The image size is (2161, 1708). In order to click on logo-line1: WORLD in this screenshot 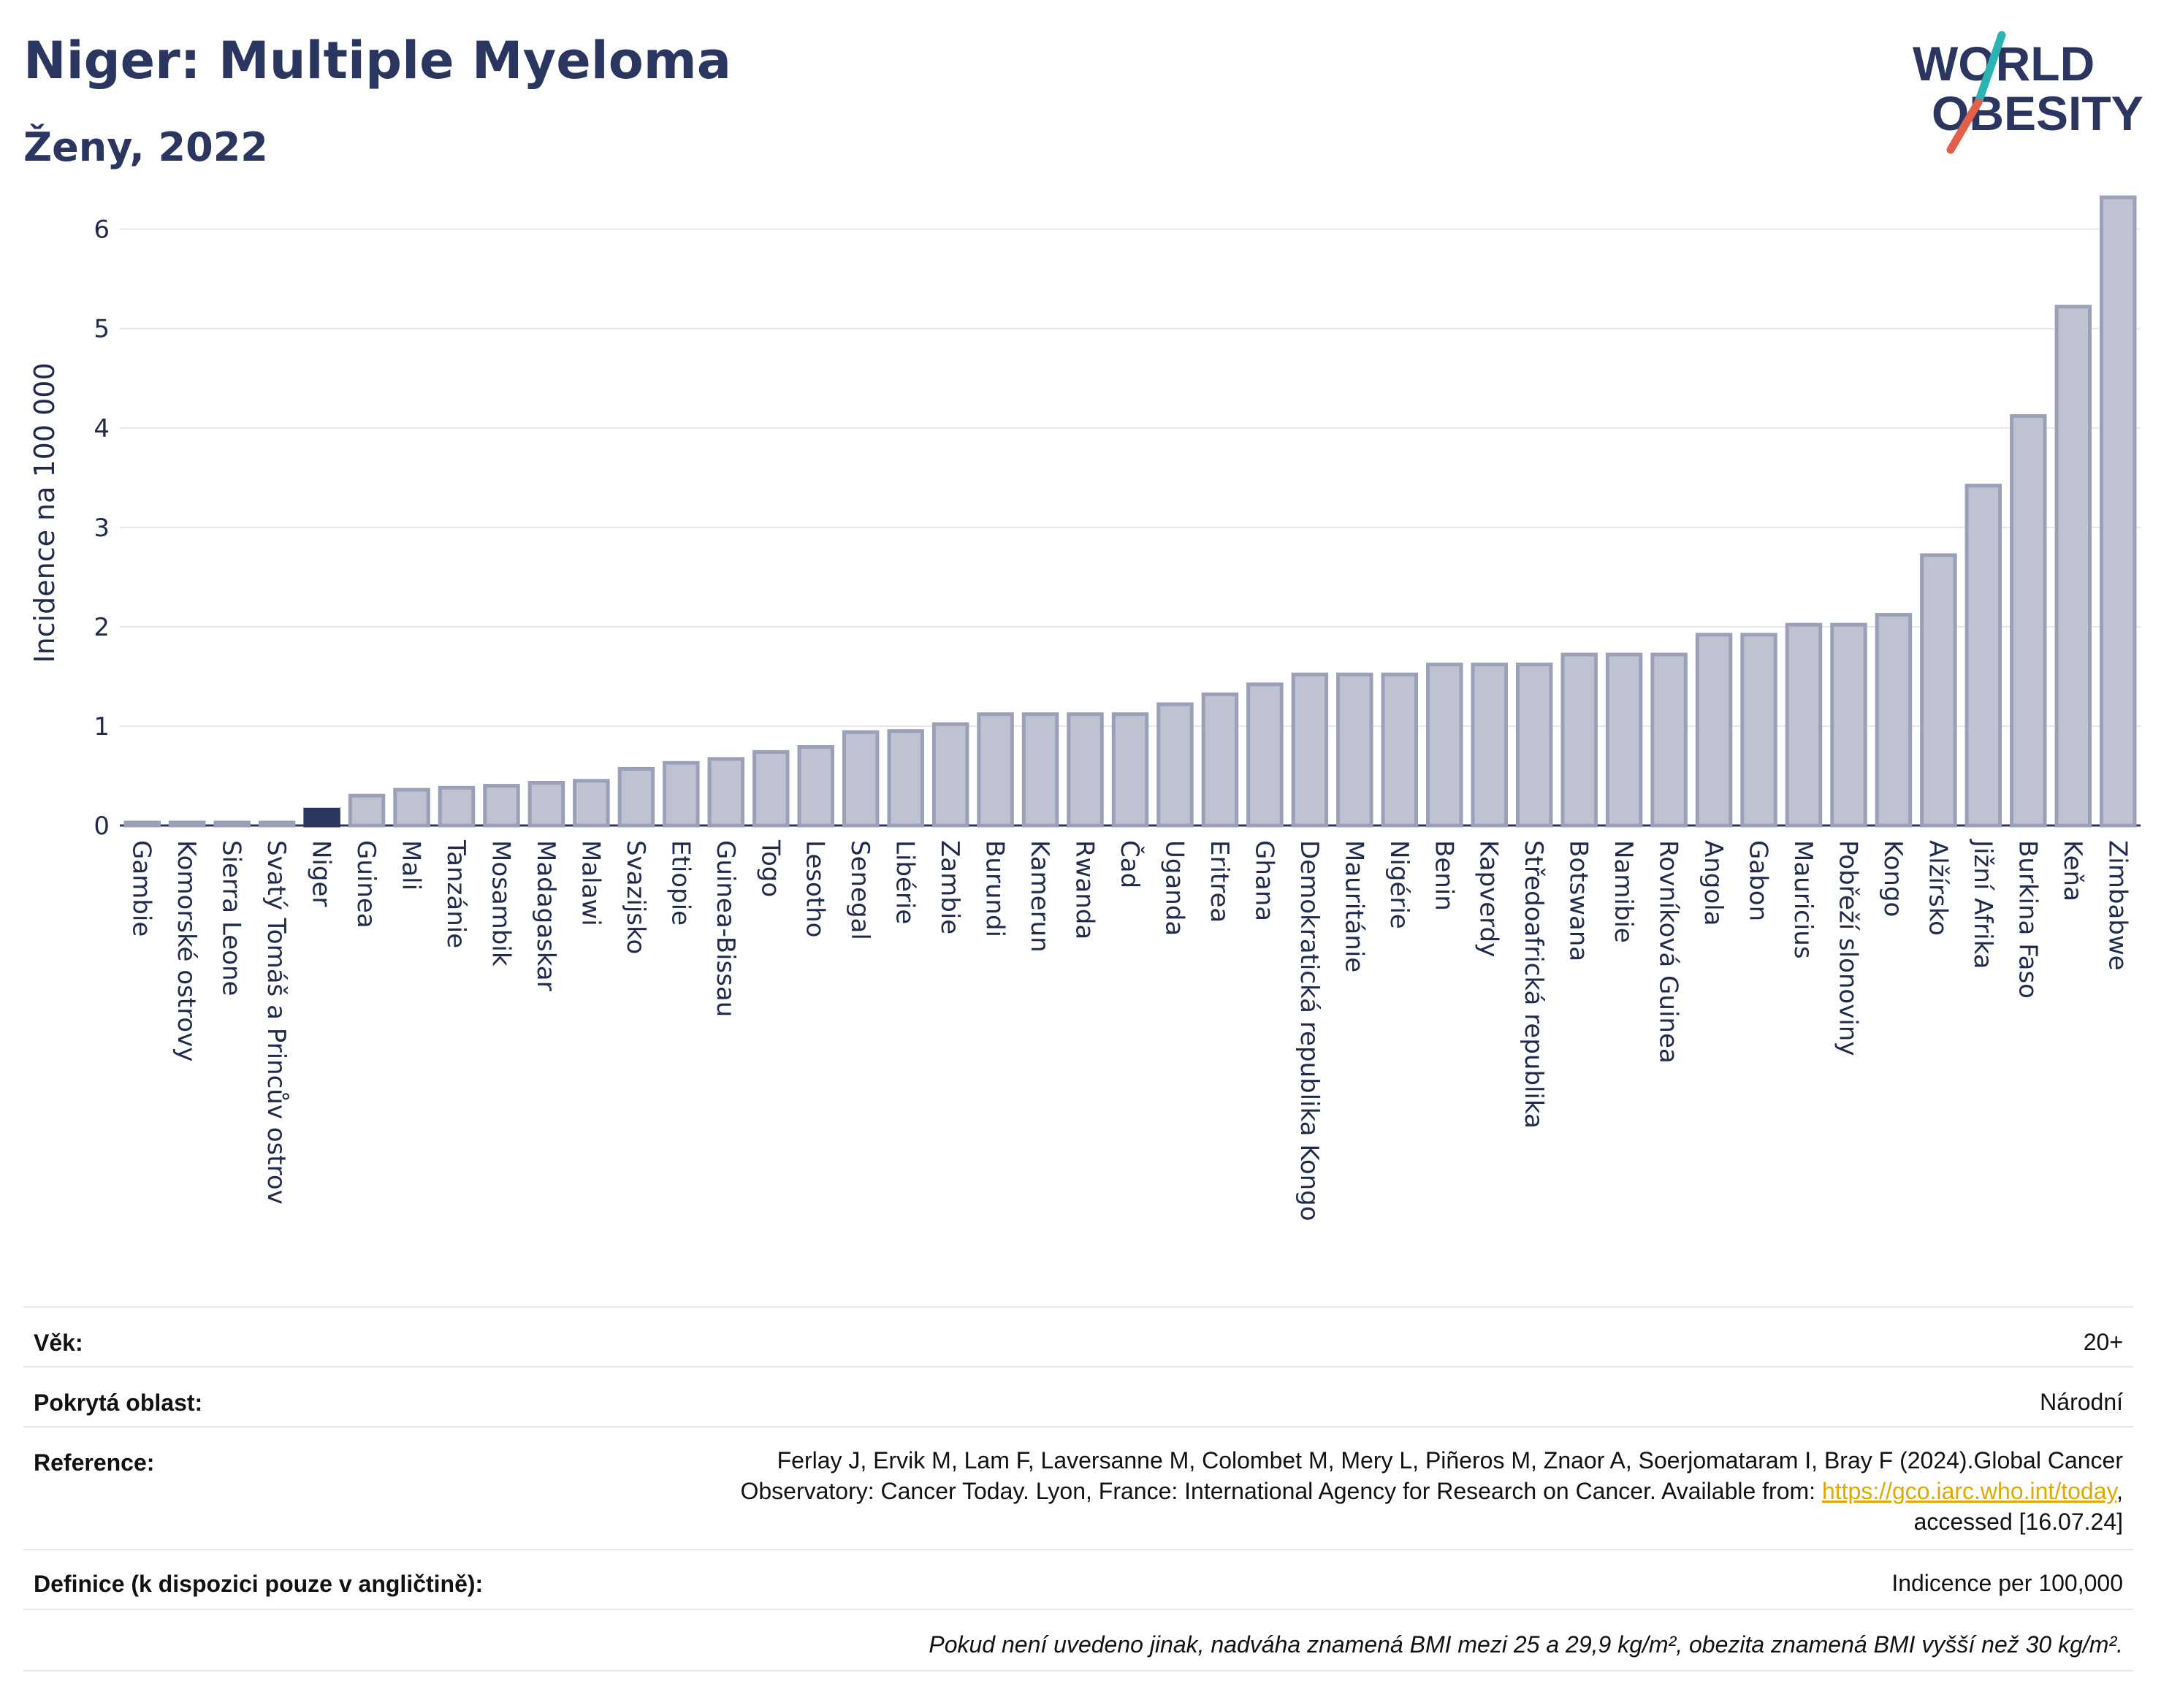, I will do `click(2004, 64)`.